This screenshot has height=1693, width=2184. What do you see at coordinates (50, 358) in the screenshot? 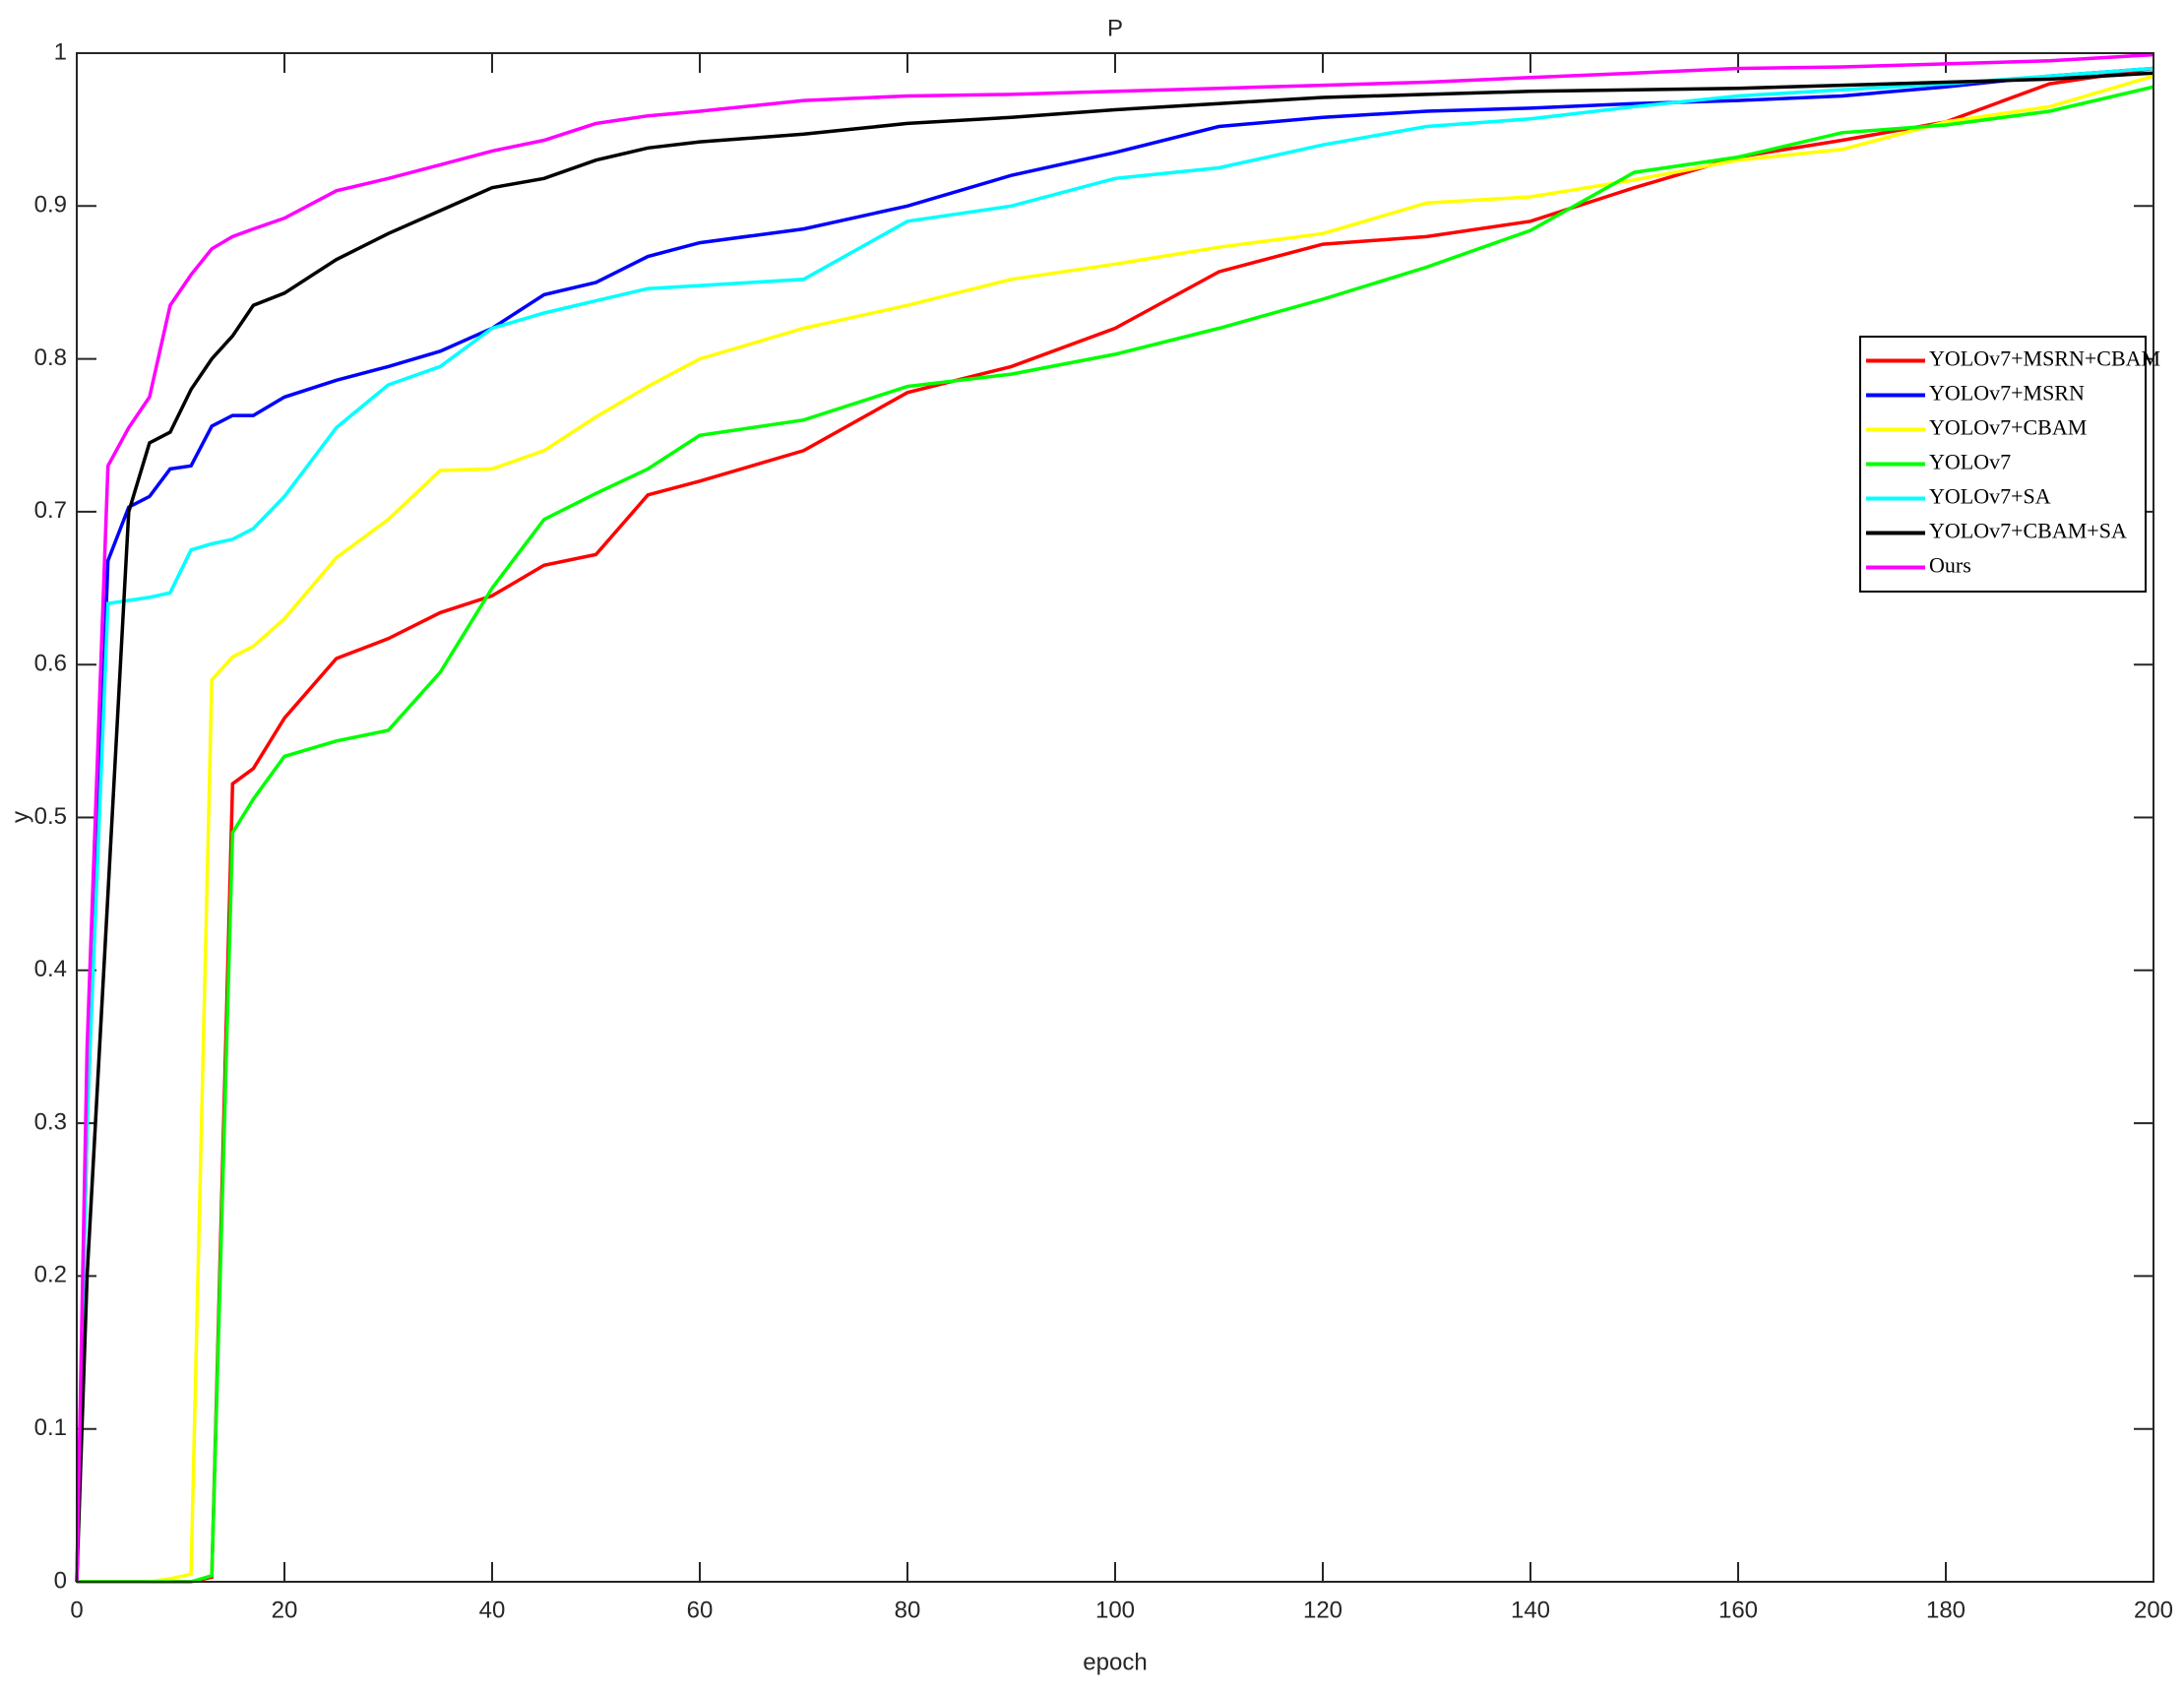
I see `y-tick-label: 0.8` at bounding box center [50, 358].